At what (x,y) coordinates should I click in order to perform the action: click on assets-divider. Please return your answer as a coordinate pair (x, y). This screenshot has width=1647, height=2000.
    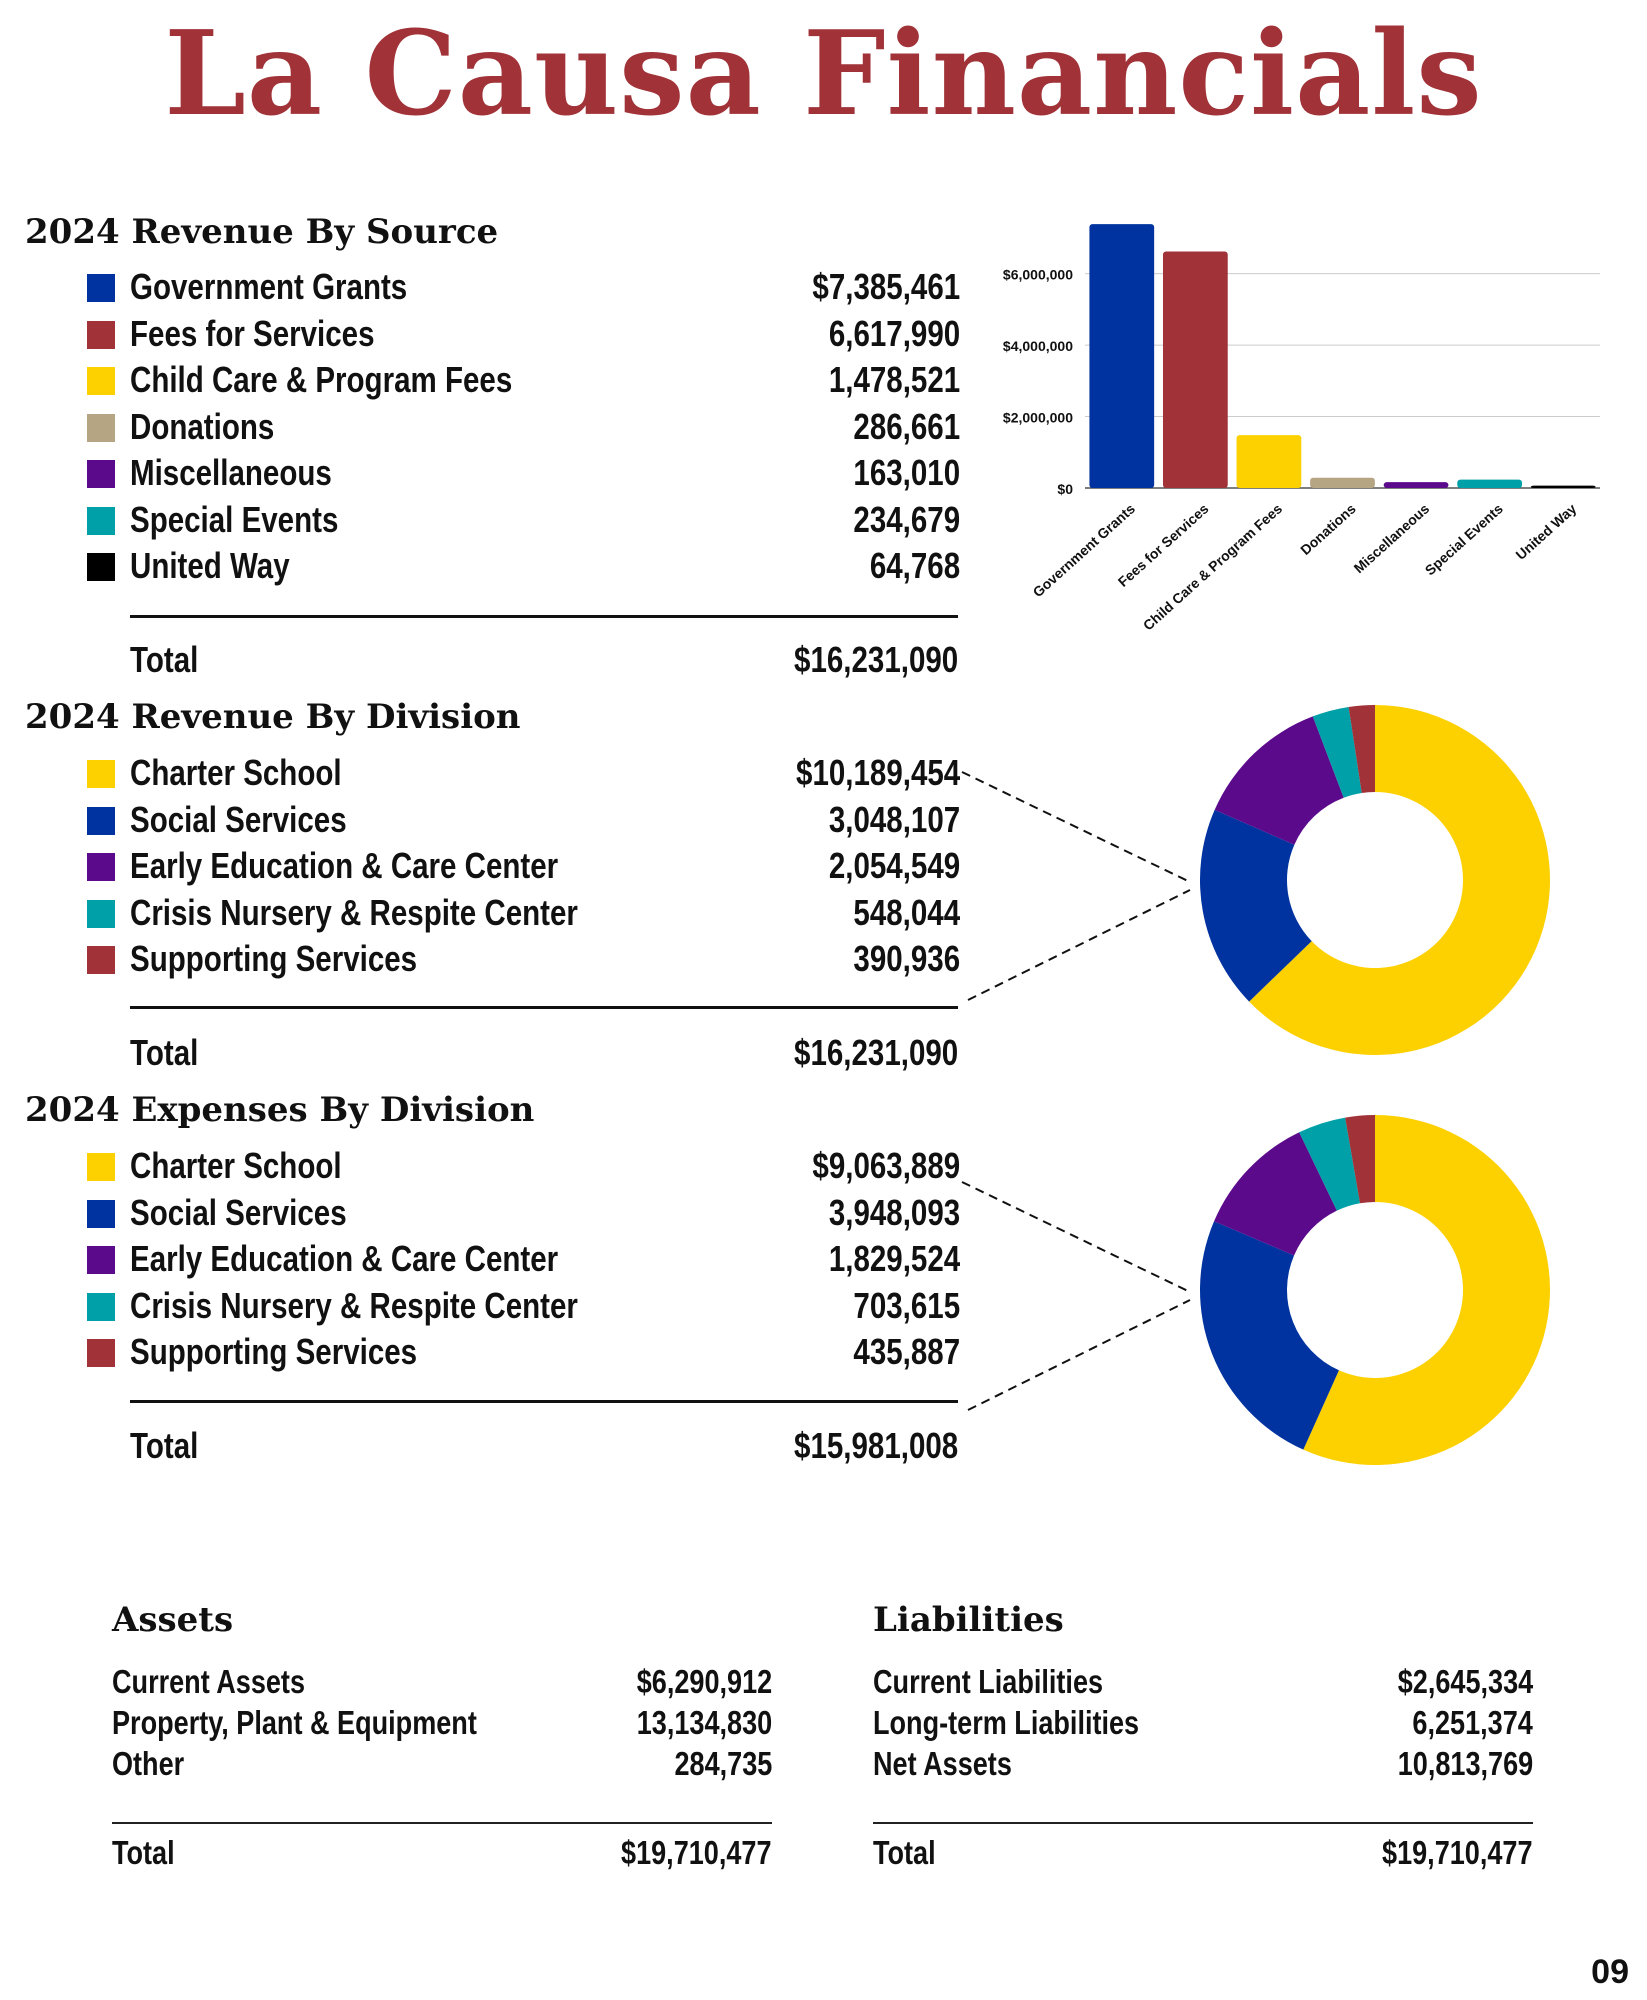
    Looking at the image, I should click on (442, 1823).